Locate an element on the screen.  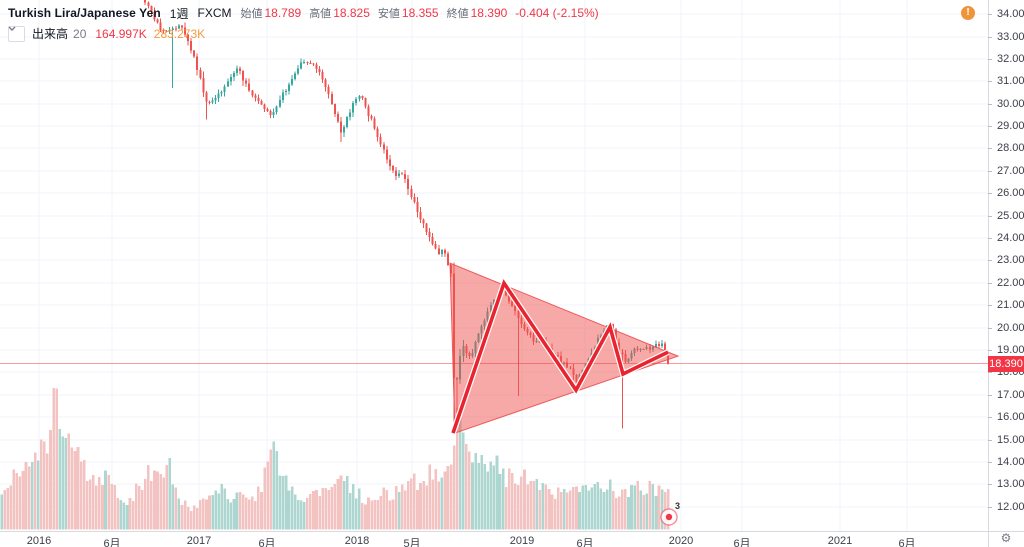
alert-badge: ! is located at coordinates (968, 13).